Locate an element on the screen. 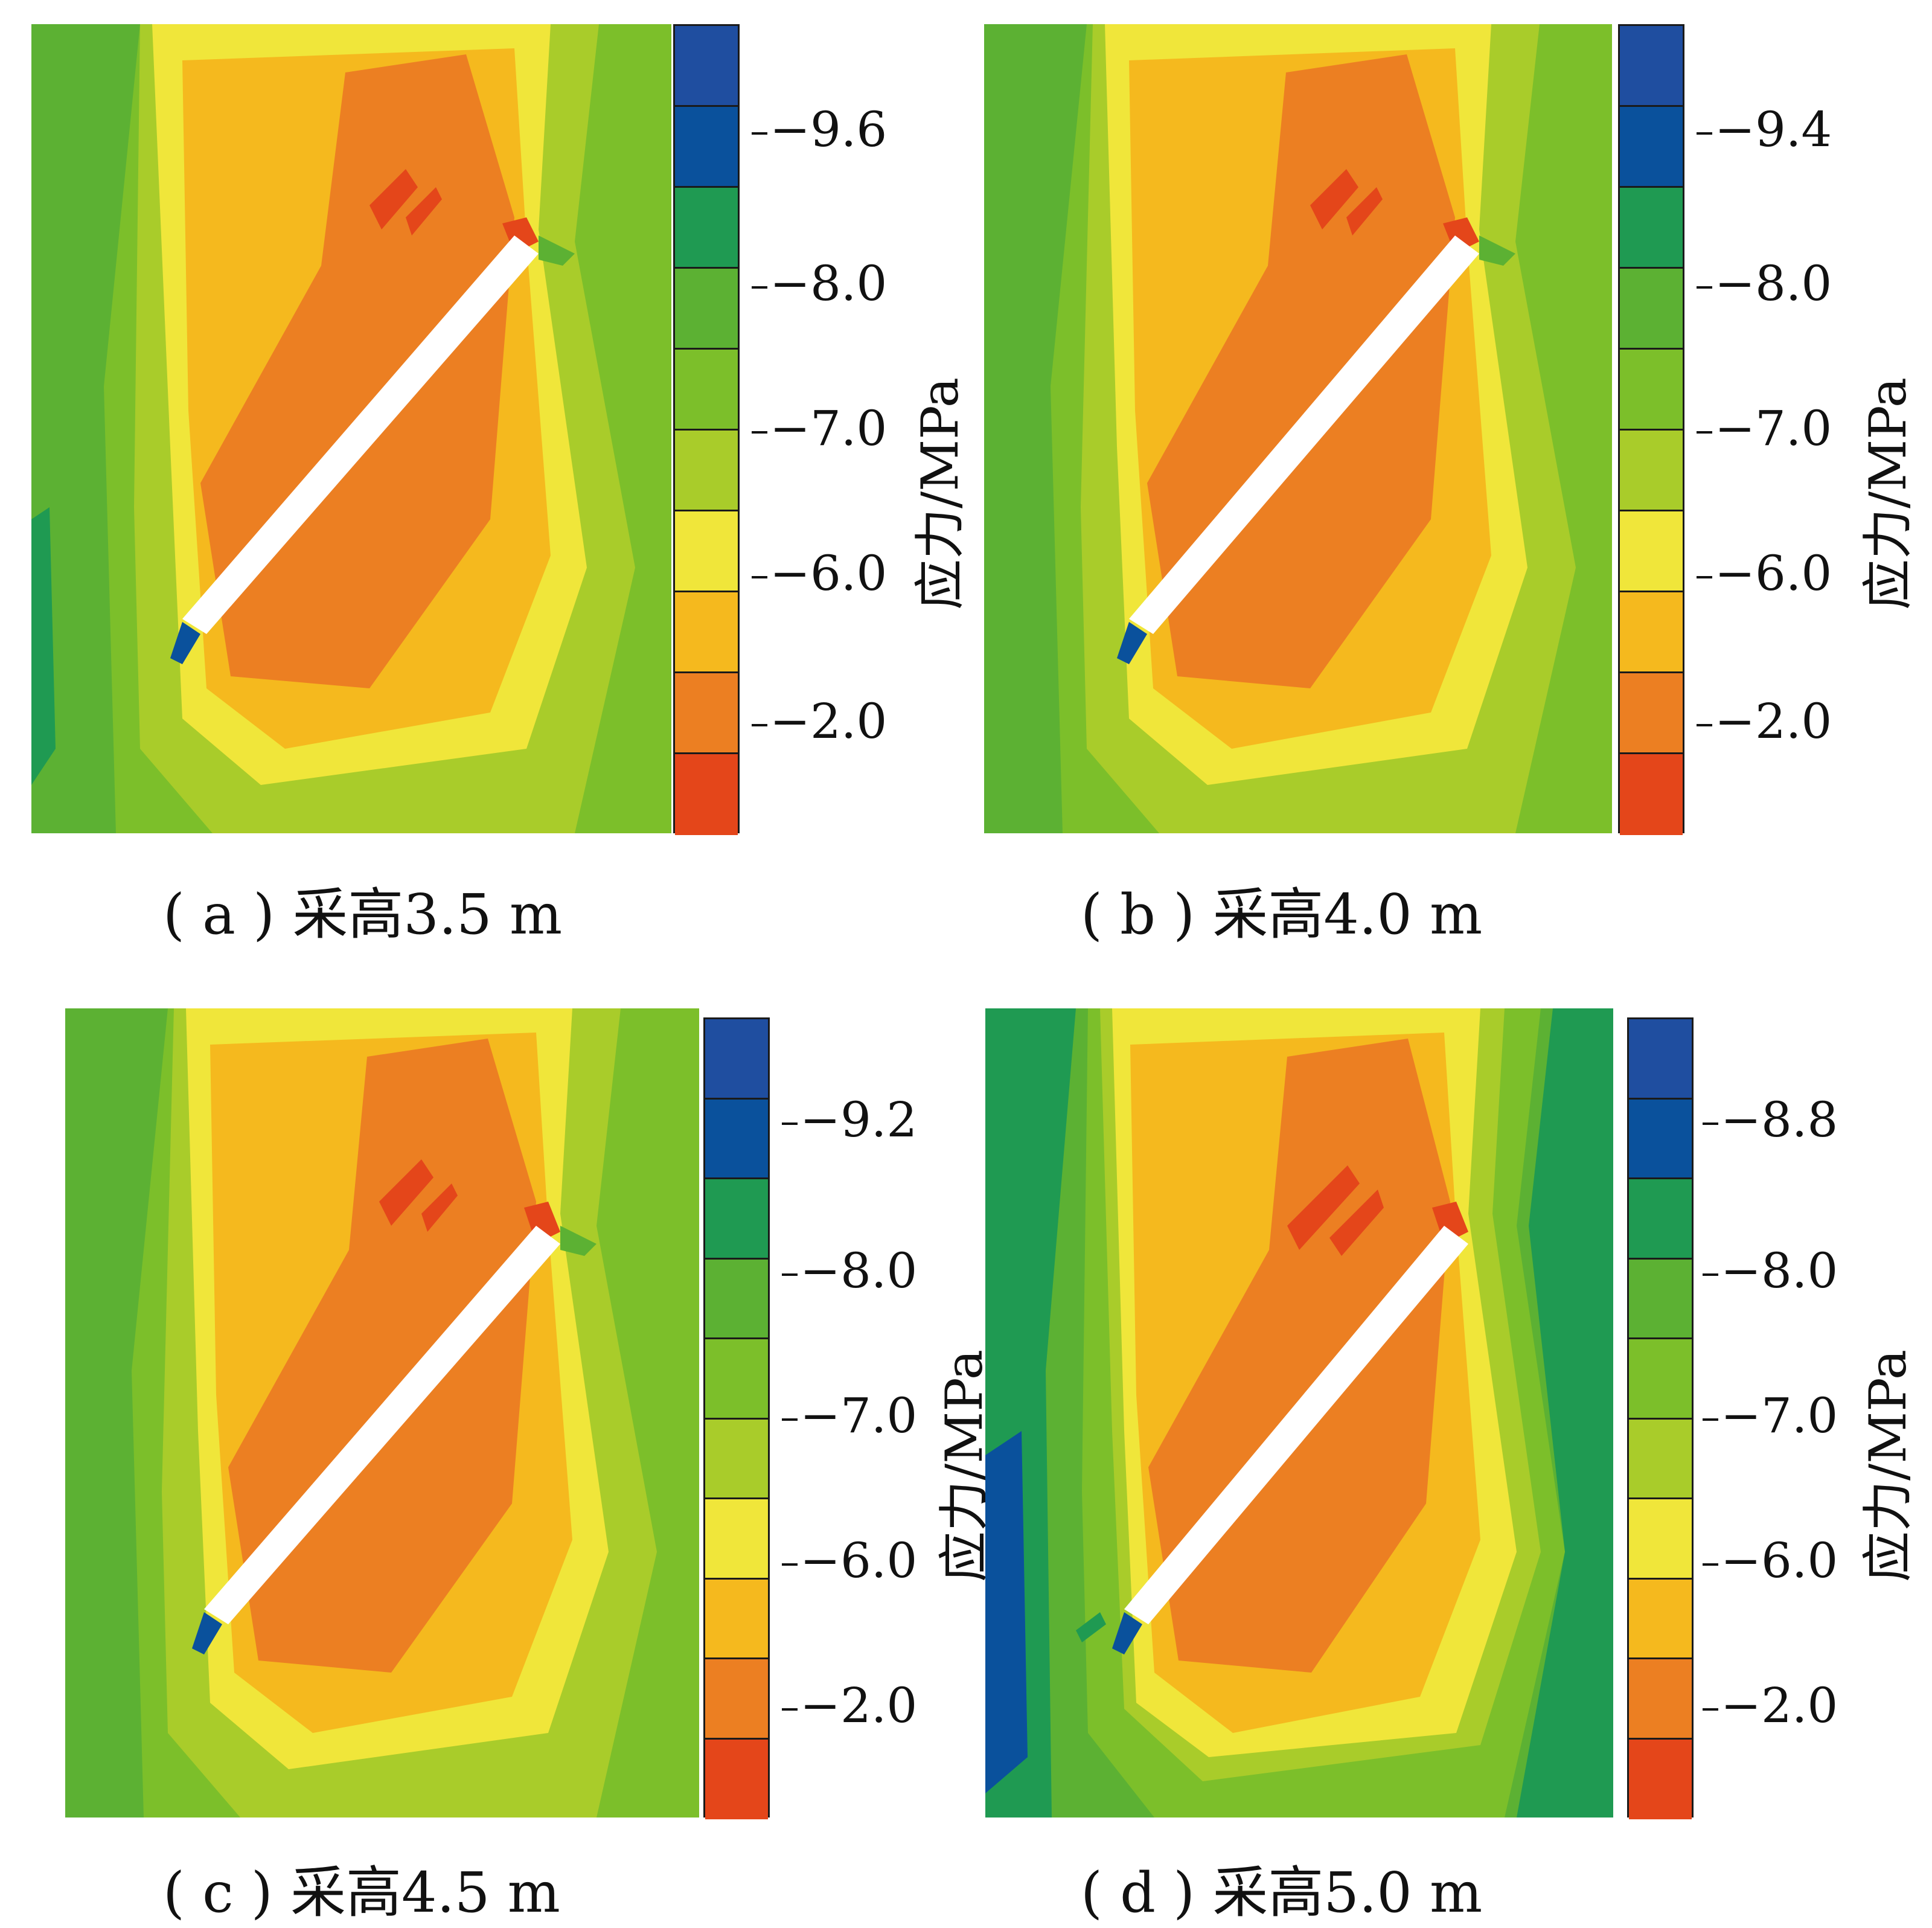  panel-caption: ( b ) 采高4.0 m is located at coordinates (1282, 914).